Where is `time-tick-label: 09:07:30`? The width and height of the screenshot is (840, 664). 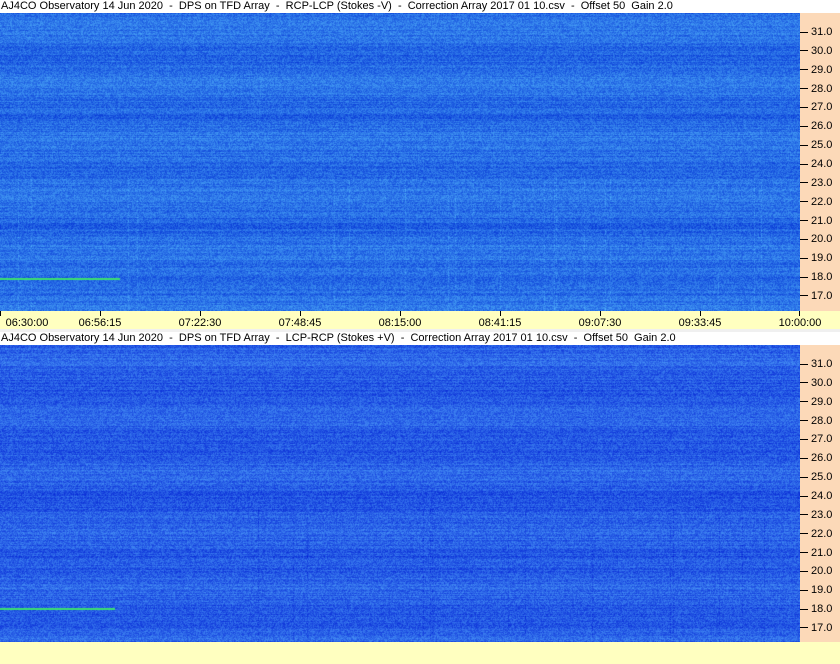
time-tick-label: 09:07:30 is located at coordinates (600, 323).